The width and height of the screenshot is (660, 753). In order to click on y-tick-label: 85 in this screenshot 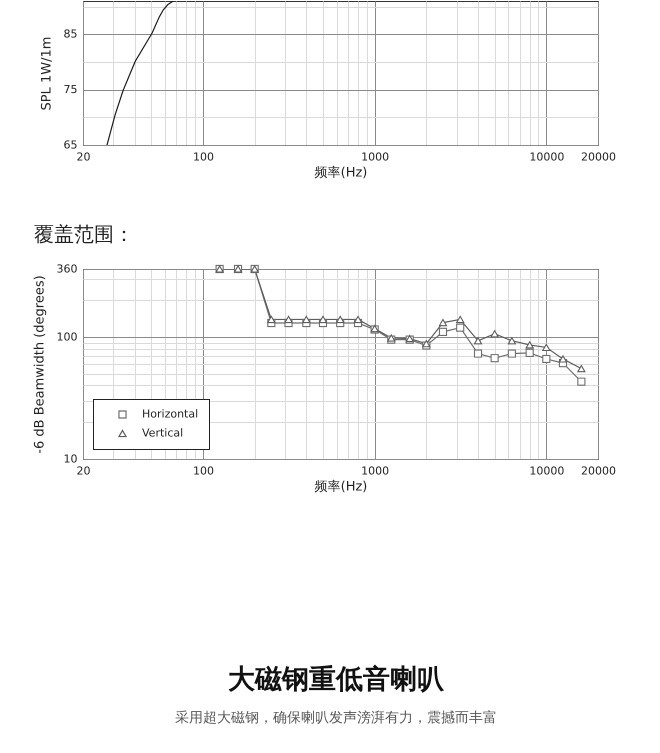, I will do `click(71, 34)`.